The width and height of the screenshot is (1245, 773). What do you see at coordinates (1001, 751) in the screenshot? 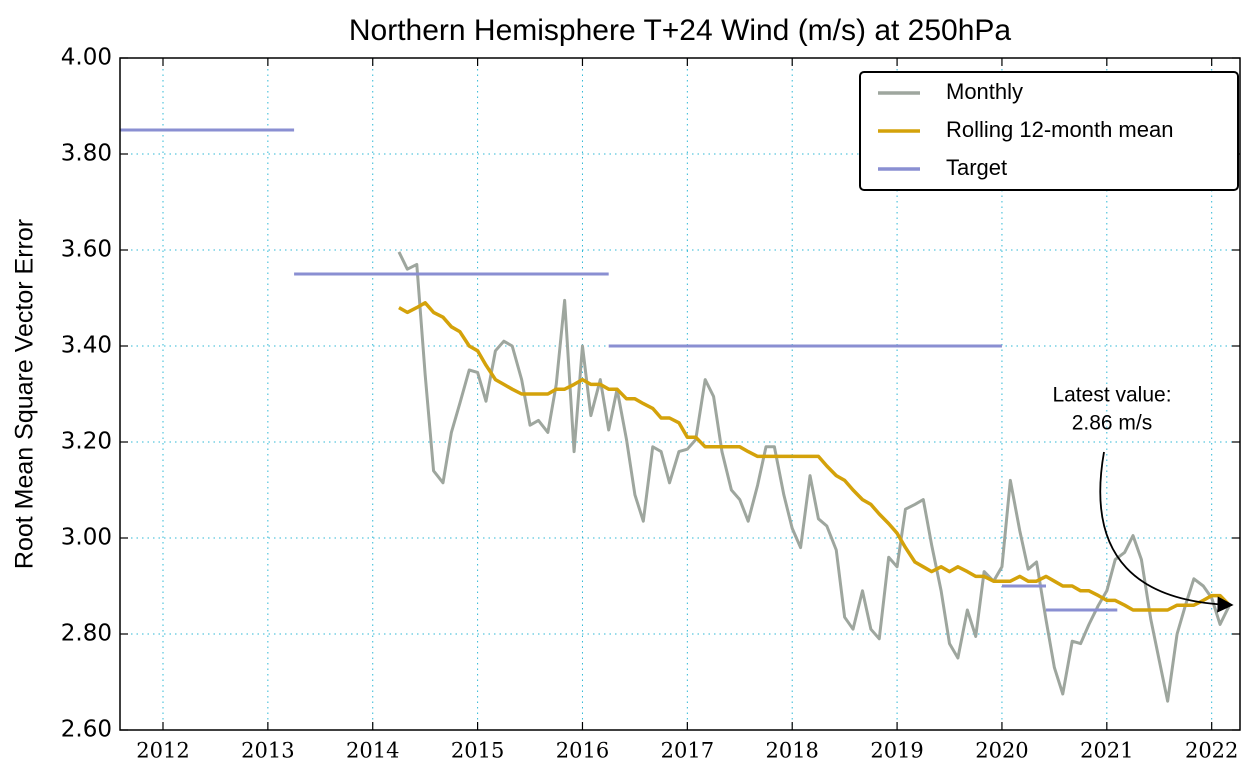
I see `x-tick-label: 2020` at bounding box center [1001, 751].